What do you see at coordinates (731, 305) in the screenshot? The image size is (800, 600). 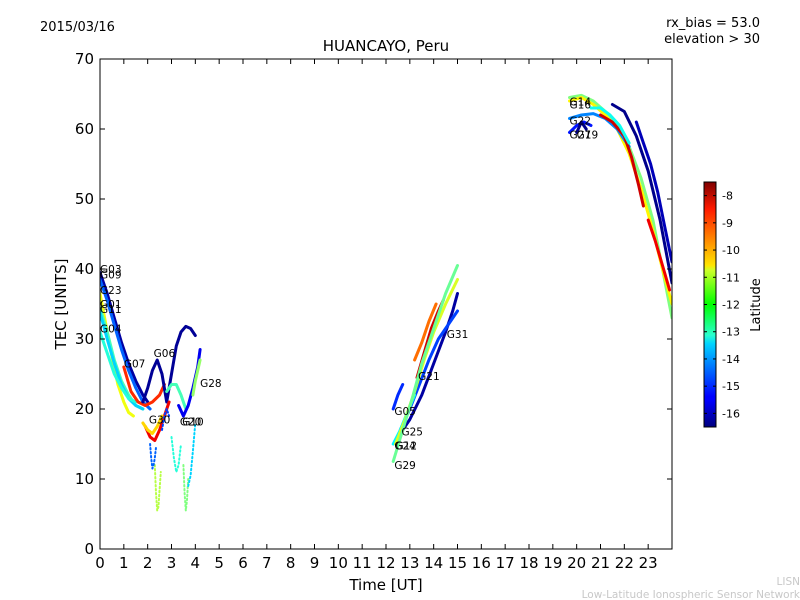 I see `colorbar-tick-label: -12` at bounding box center [731, 305].